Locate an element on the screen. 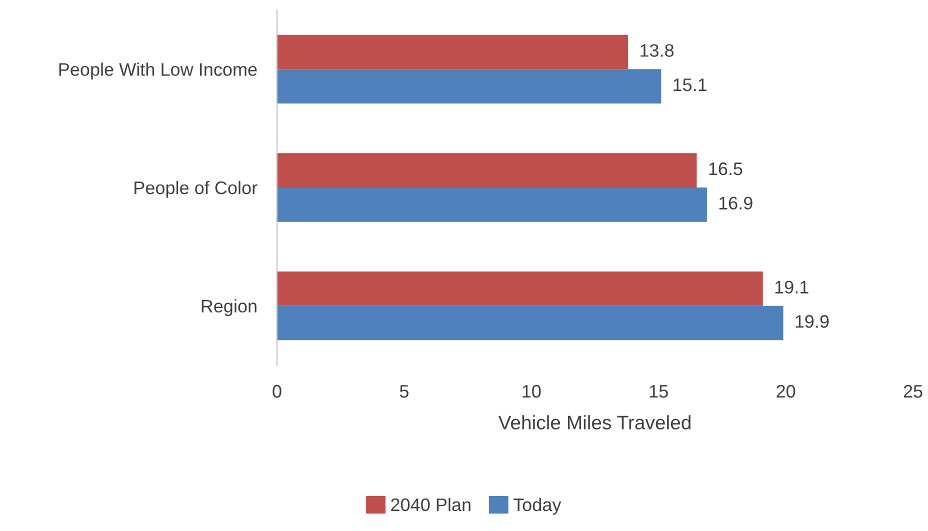 The width and height of the screenshot is (928, 531). data-label: 16.9 is located at coordinates (735, 203).